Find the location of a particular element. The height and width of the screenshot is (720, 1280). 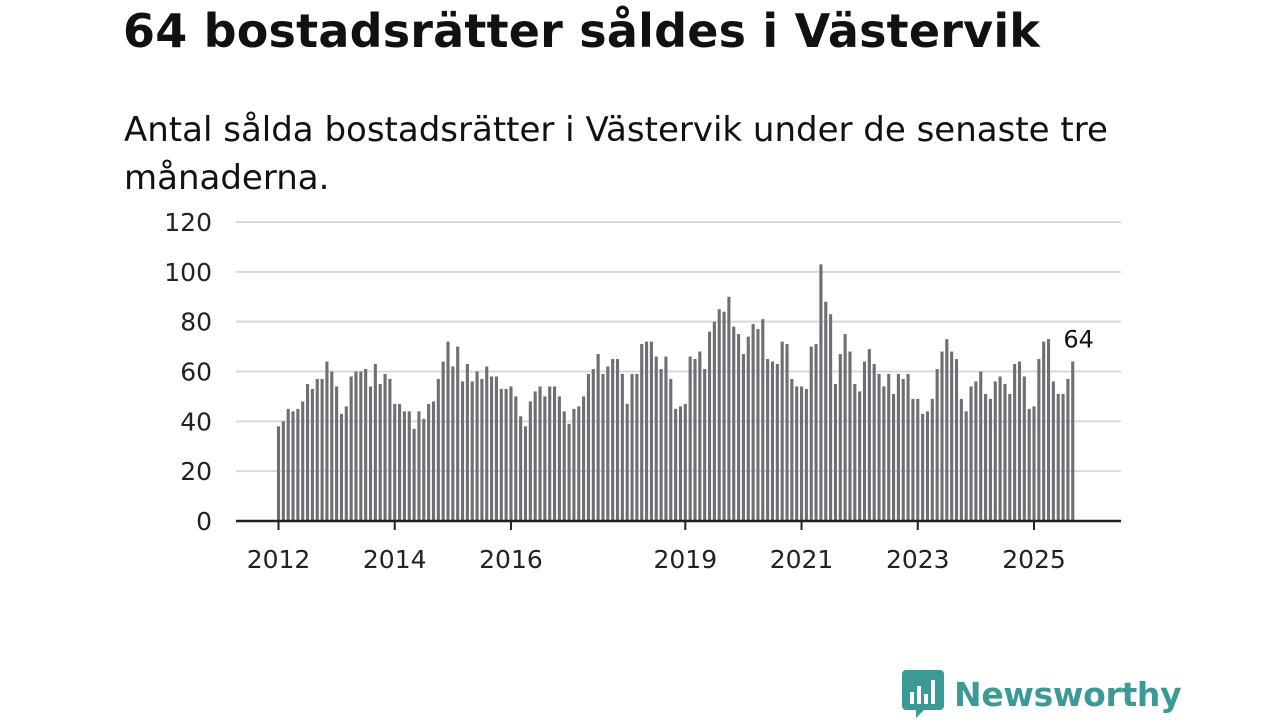

chart-title: 64 bostadsrätter såldes i Västervik is located at coordinates (582, 31).